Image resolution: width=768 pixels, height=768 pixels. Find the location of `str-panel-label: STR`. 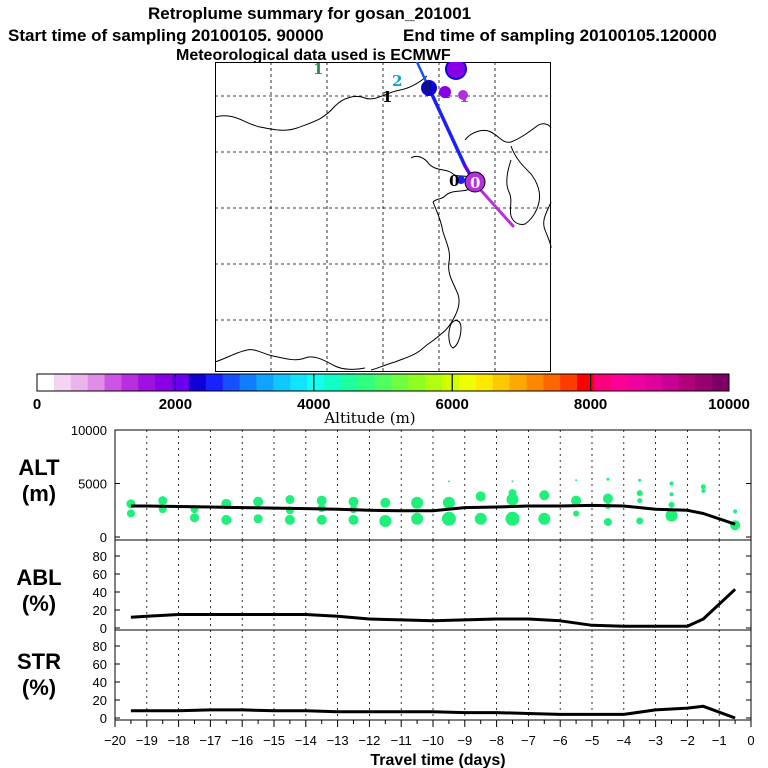

str-panel-label: STR is located at coordinates (39, 661).